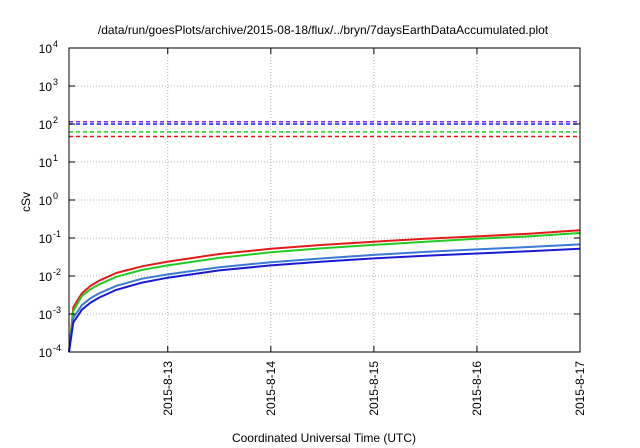  Describe the element at coordinates (57, 310) in the screenshot. I see `y-tick-exponent: -3` at that location.